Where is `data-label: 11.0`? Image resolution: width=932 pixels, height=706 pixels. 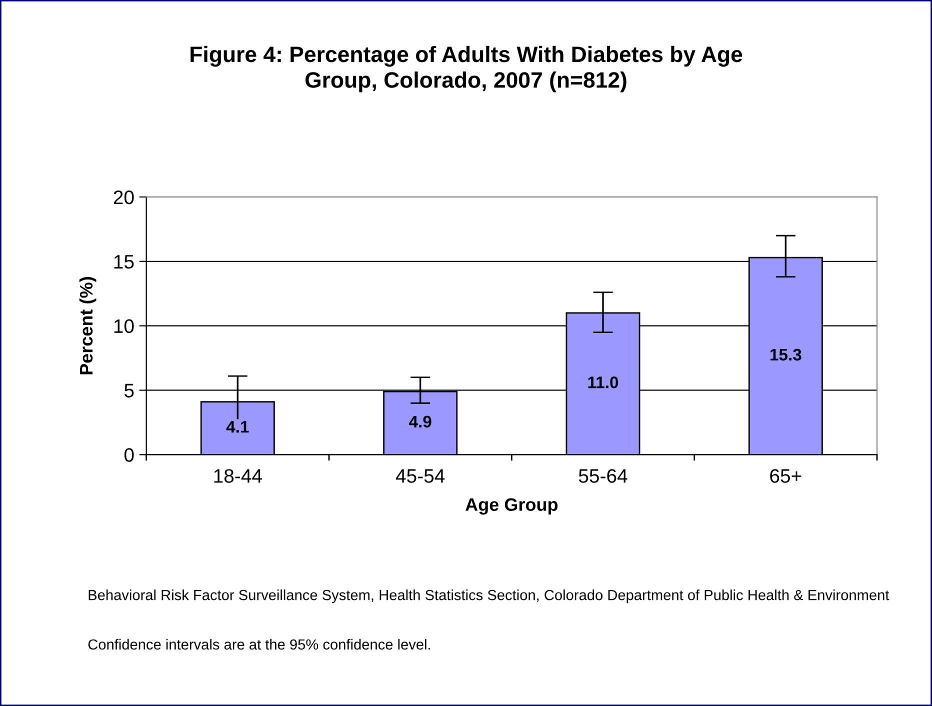
data-label: 11.0 is located at coordinates (603, 382).